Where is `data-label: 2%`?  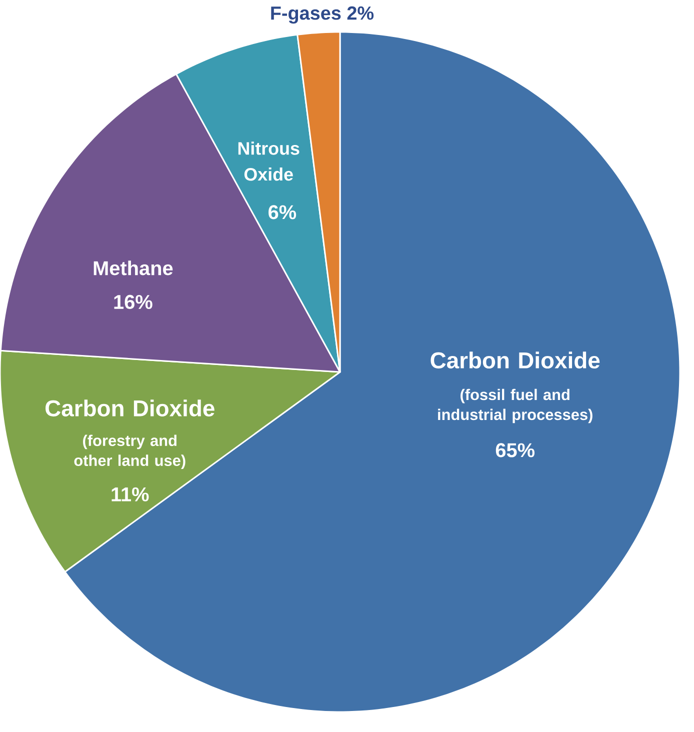
data-label: 2% is located at coordinates (360, 13).